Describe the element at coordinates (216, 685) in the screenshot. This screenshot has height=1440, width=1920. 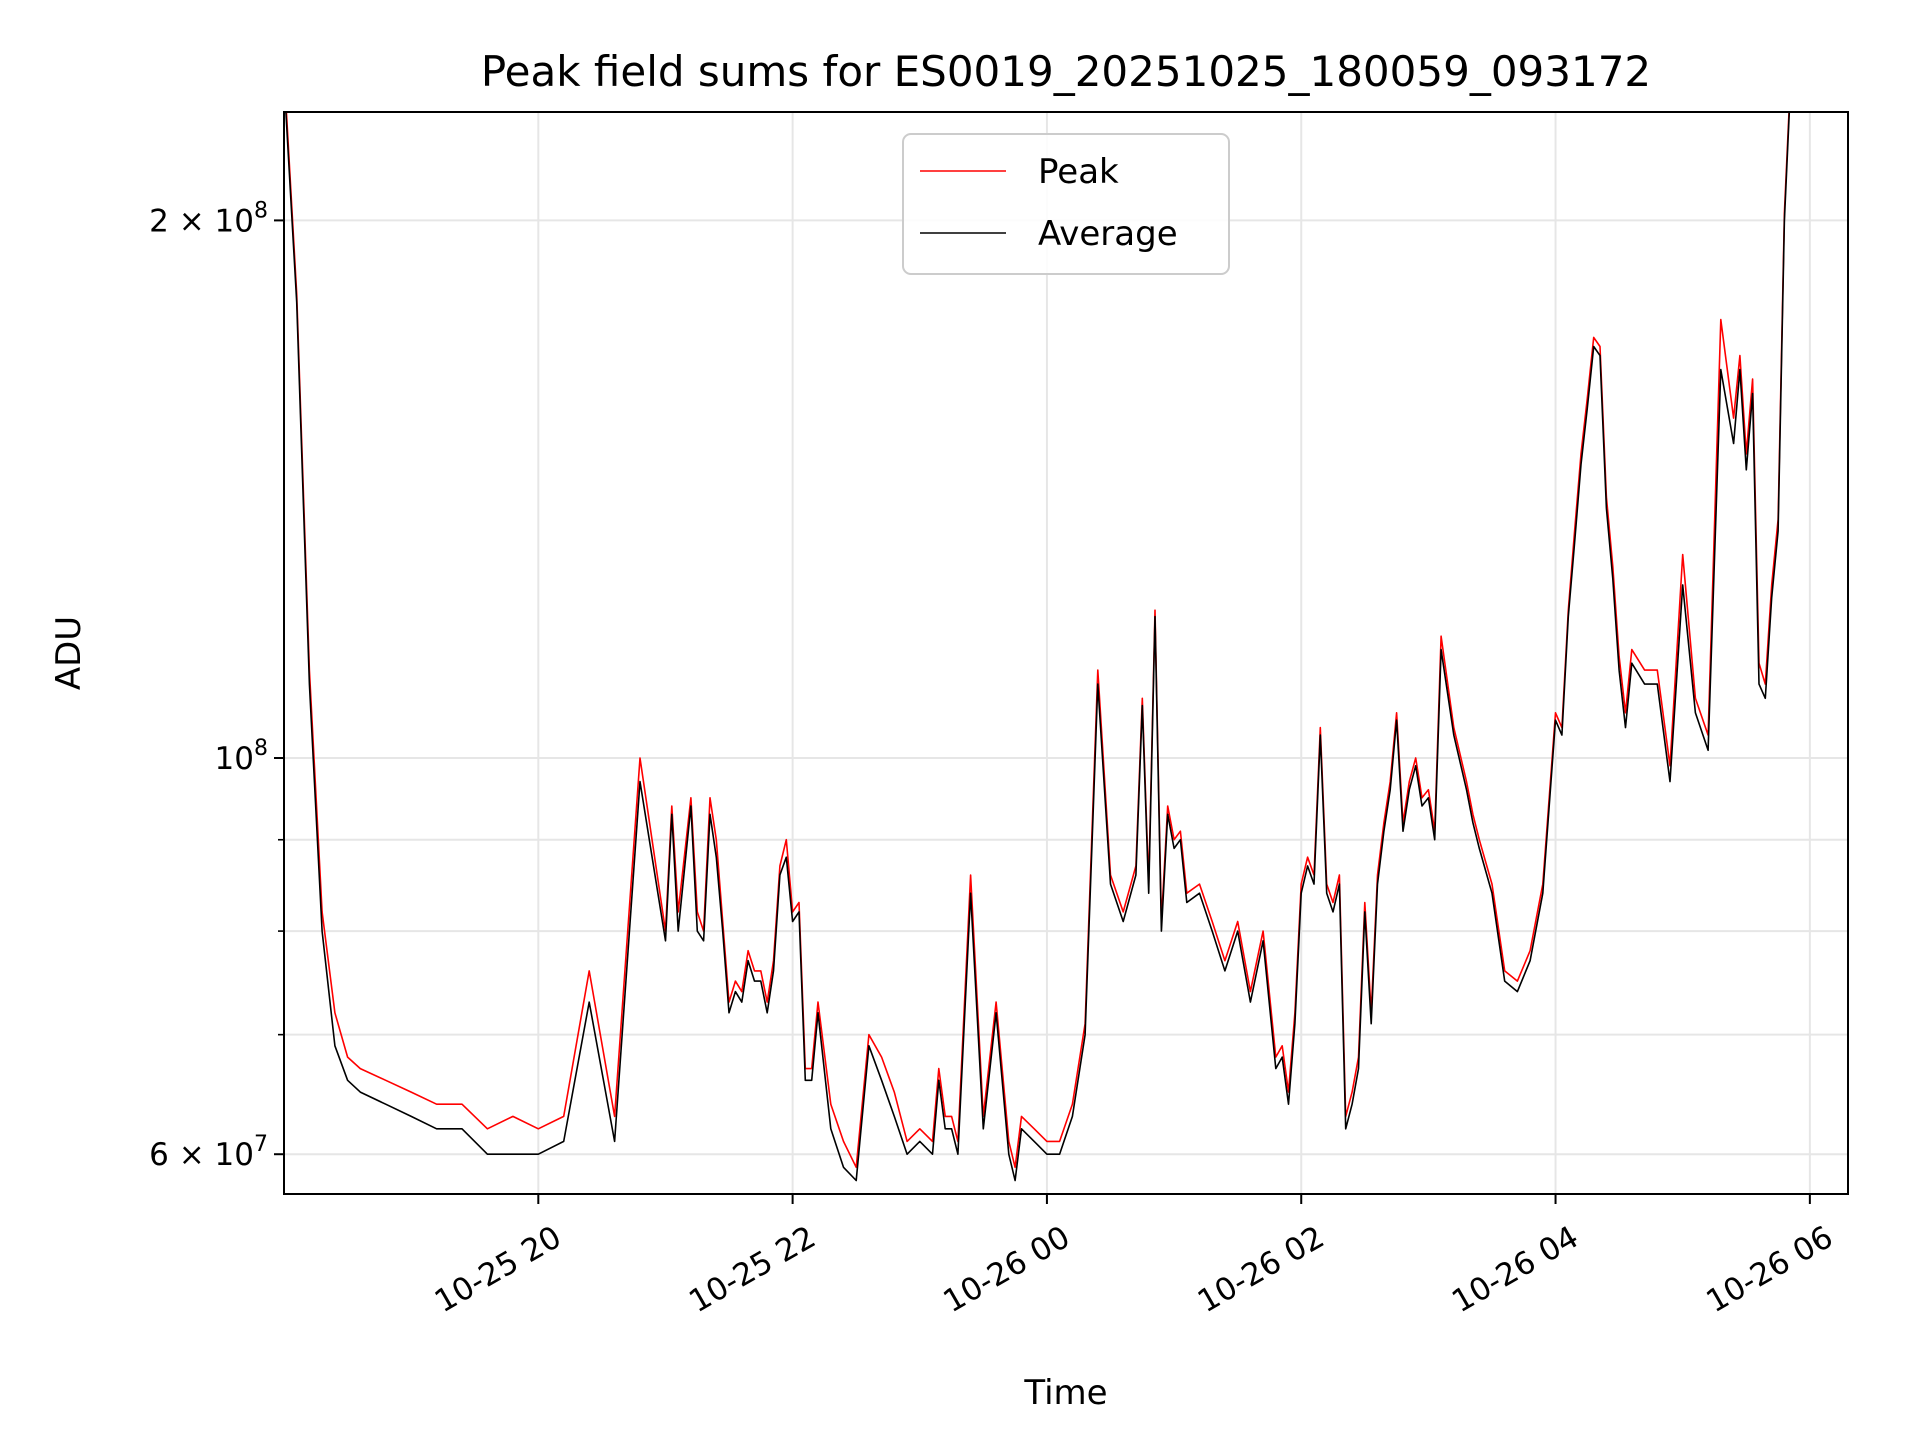
I see `y-axis: 6 × 107 108 2 × 108` at that location.